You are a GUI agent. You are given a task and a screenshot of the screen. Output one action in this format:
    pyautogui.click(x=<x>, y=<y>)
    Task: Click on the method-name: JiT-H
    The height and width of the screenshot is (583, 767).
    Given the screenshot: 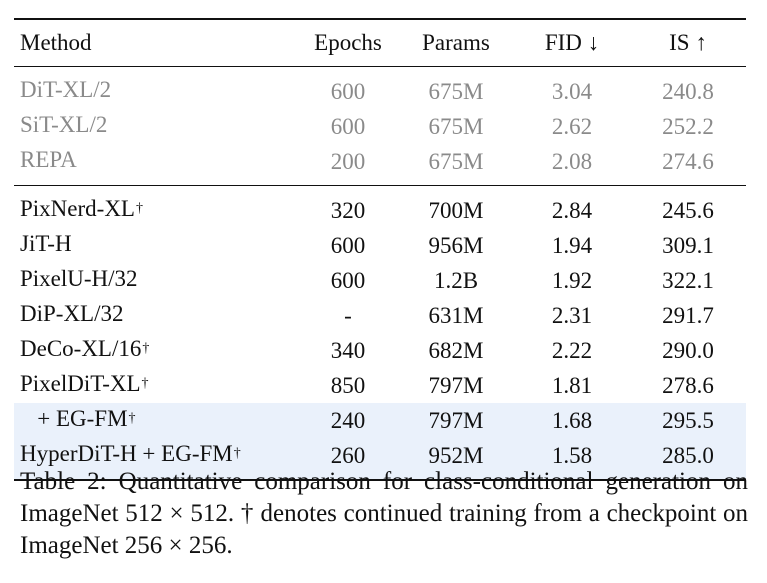 What is the action you would take?
    pyautogui.click(x=46, y=243)
    